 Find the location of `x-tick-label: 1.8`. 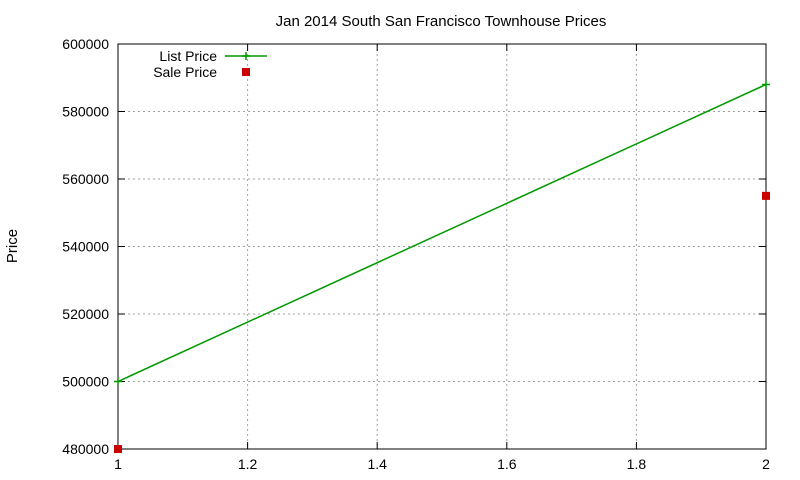

x-tick-label: 1.8 is located at coordinates (637, 464).